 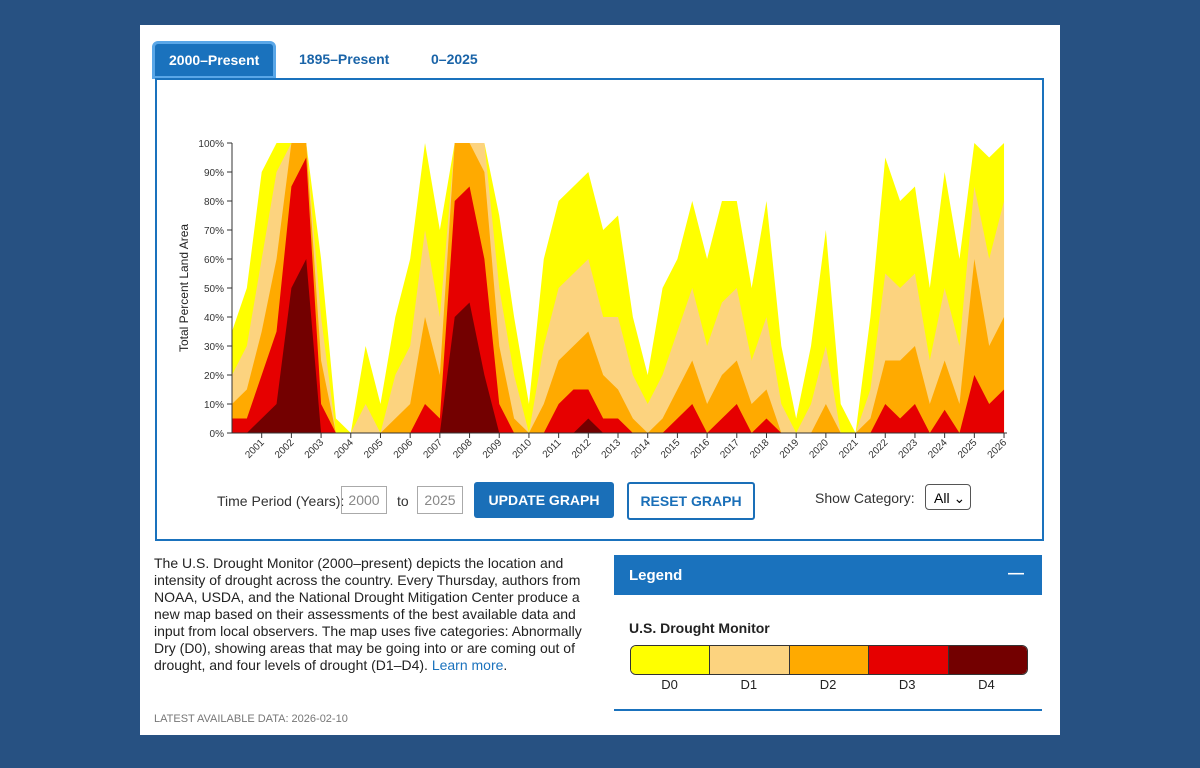 I want to click on x-tick-label: 2002, so click(x=285, y=449).